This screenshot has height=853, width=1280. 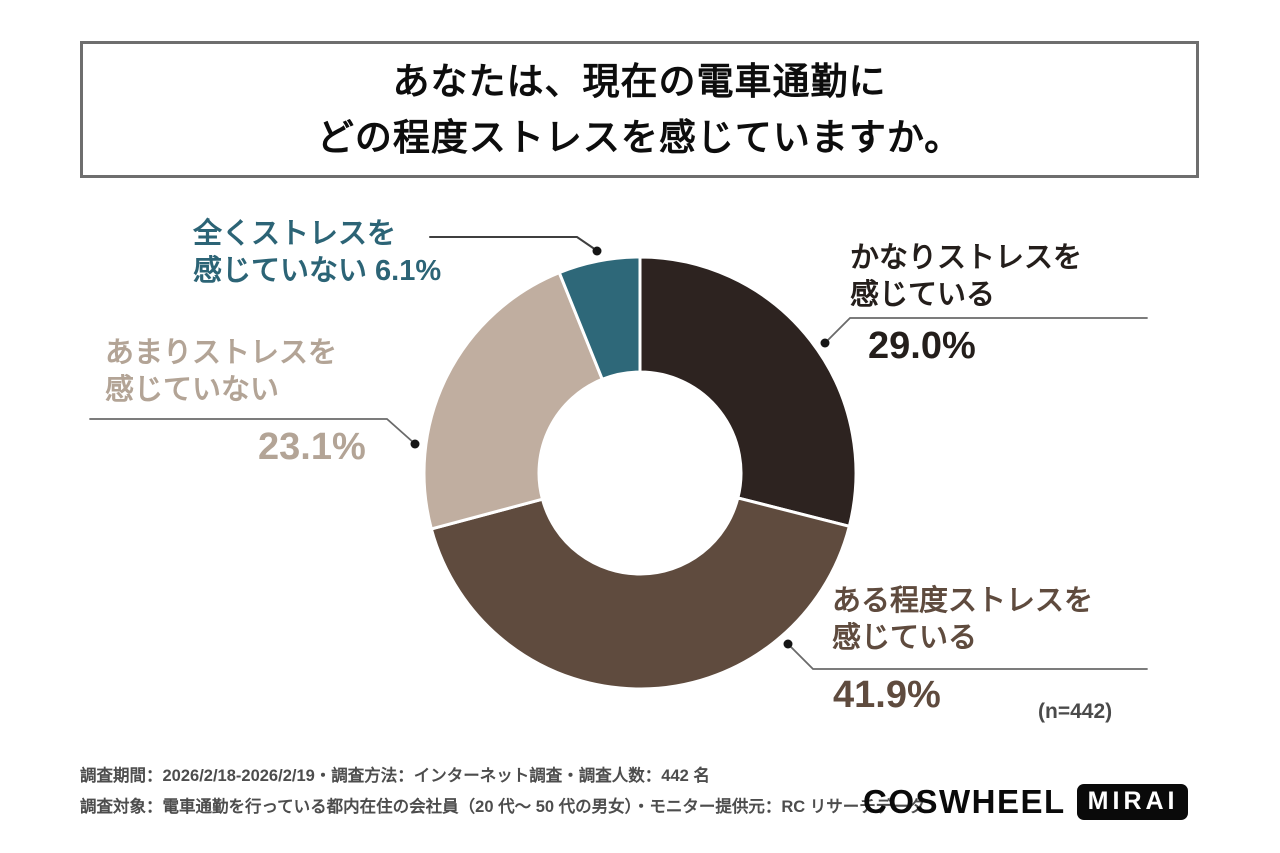 I want to click on coswheel-mirai-logo: COSWHEEL MIRAI, so click(x=1025, y=802).